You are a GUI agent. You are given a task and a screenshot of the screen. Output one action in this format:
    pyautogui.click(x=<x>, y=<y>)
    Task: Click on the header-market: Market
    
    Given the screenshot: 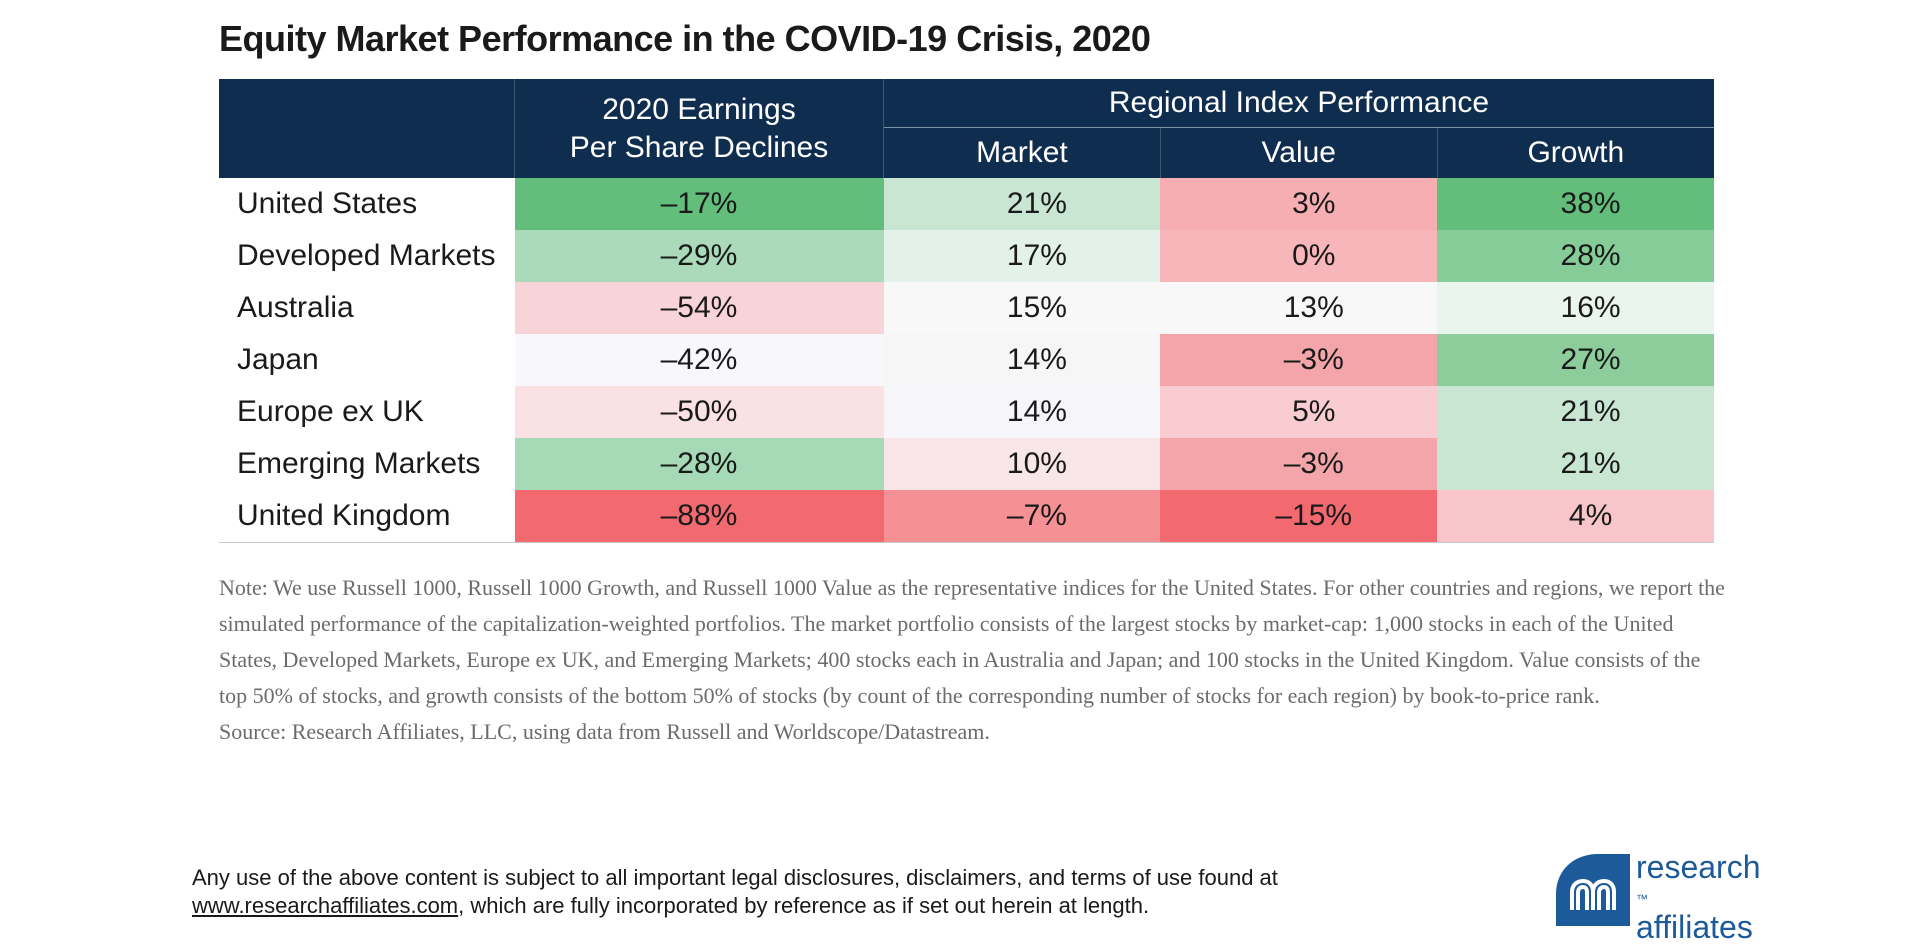 What is the action you would take?
    pyautogui.click(x=1022, y=152)
    